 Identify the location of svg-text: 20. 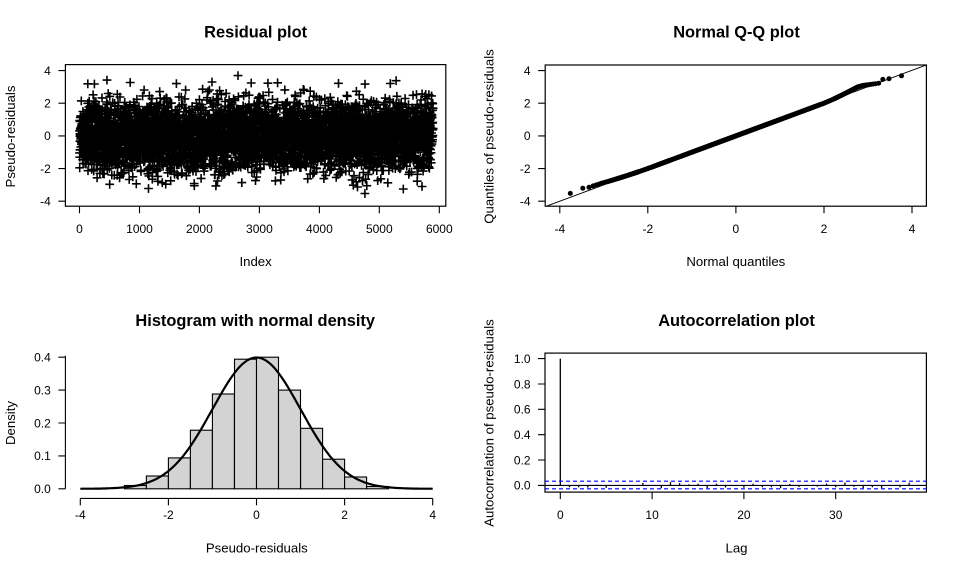
(744, 515).